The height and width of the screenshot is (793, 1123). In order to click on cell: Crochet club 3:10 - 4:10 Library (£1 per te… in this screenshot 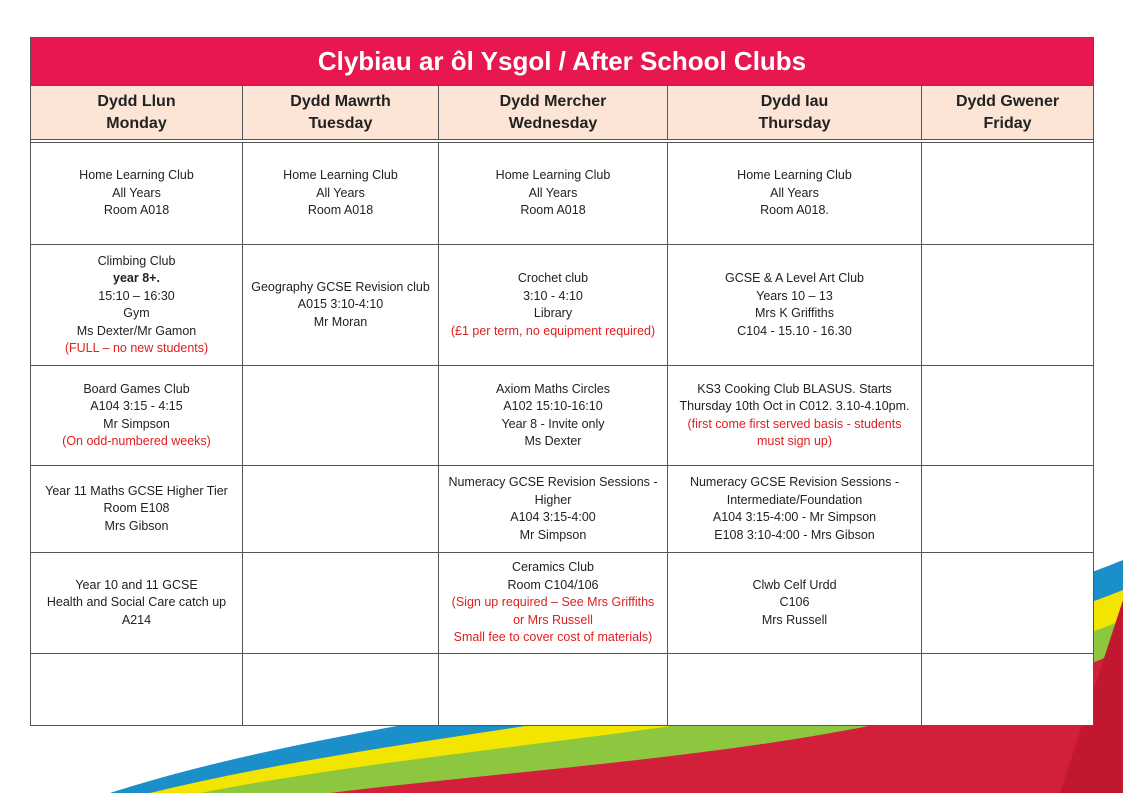, I will do `click(553, 305)`.